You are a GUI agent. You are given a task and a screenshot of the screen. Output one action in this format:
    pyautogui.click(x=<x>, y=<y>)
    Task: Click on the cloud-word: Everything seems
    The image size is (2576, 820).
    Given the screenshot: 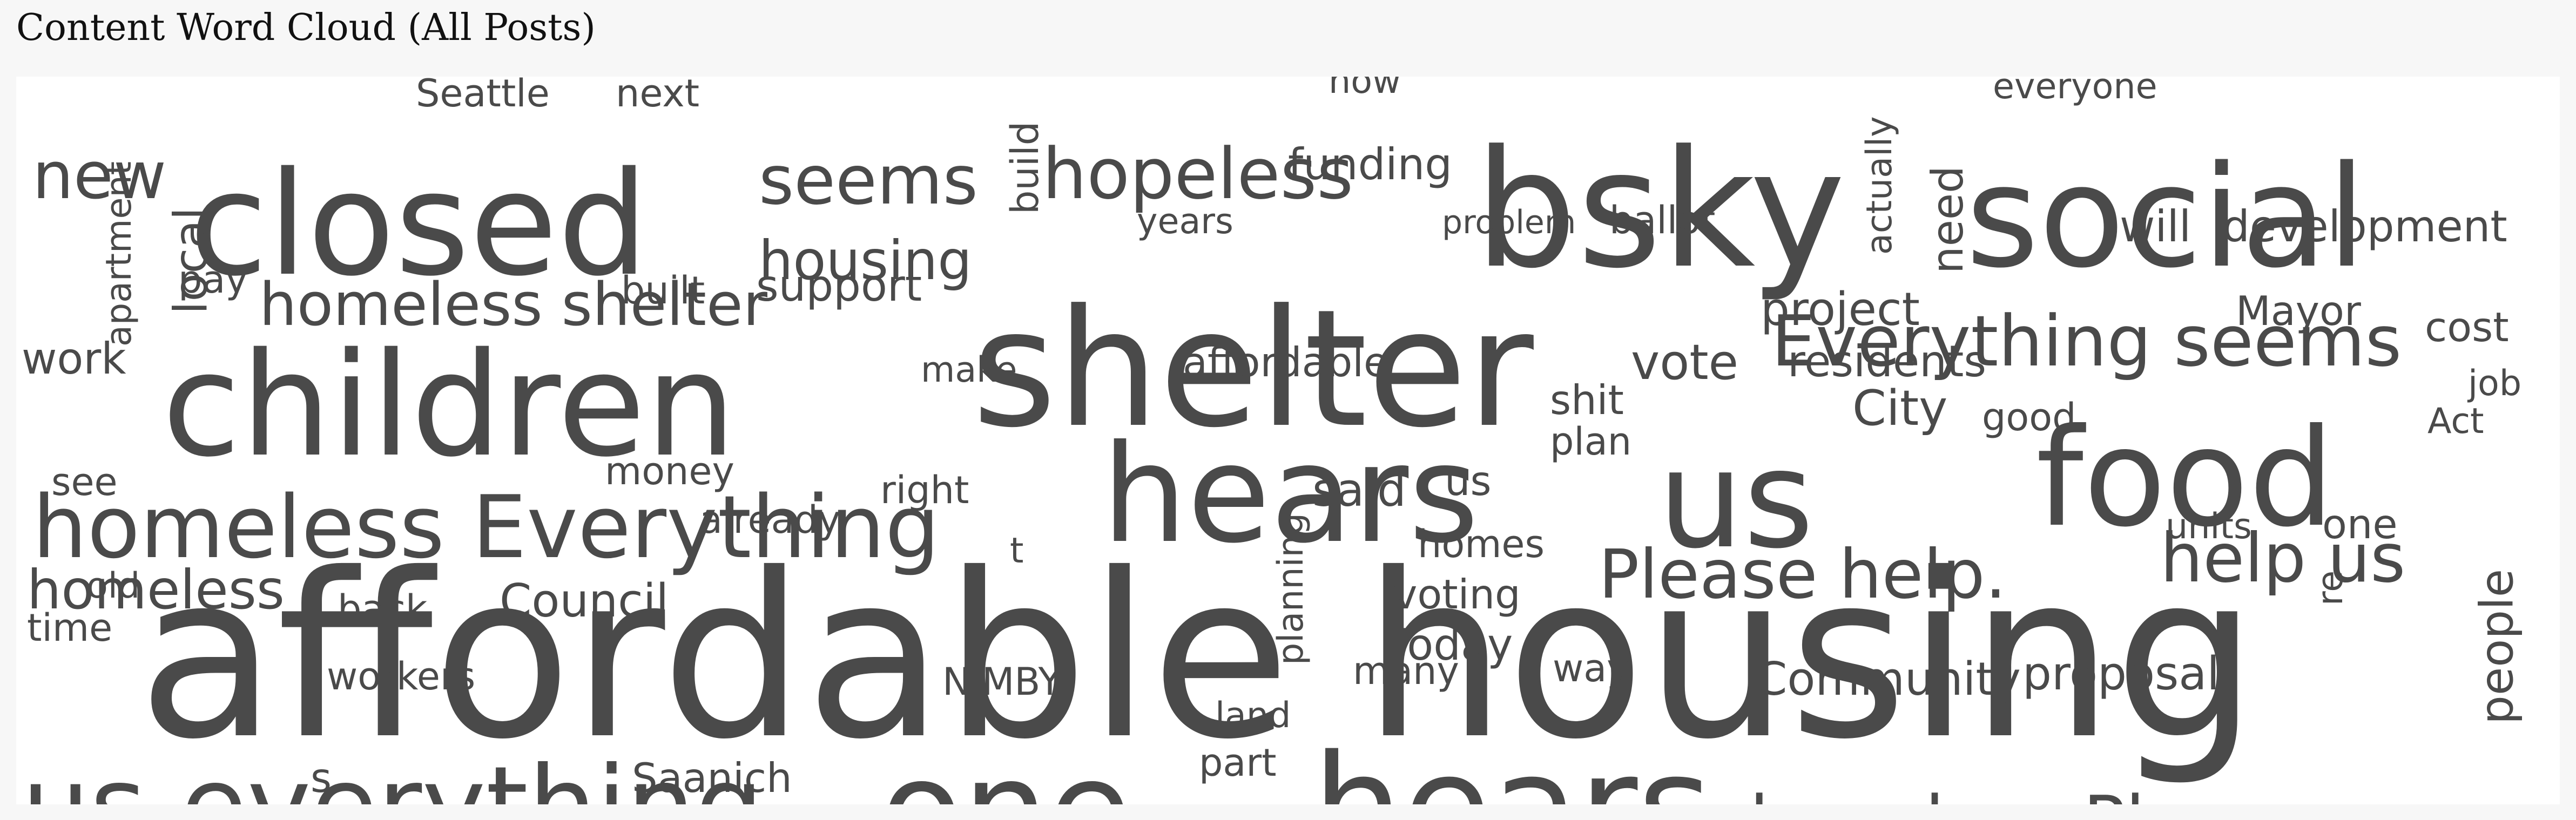 What is the action you would take?
    pyautogui.click(x=2086, y=341)
    